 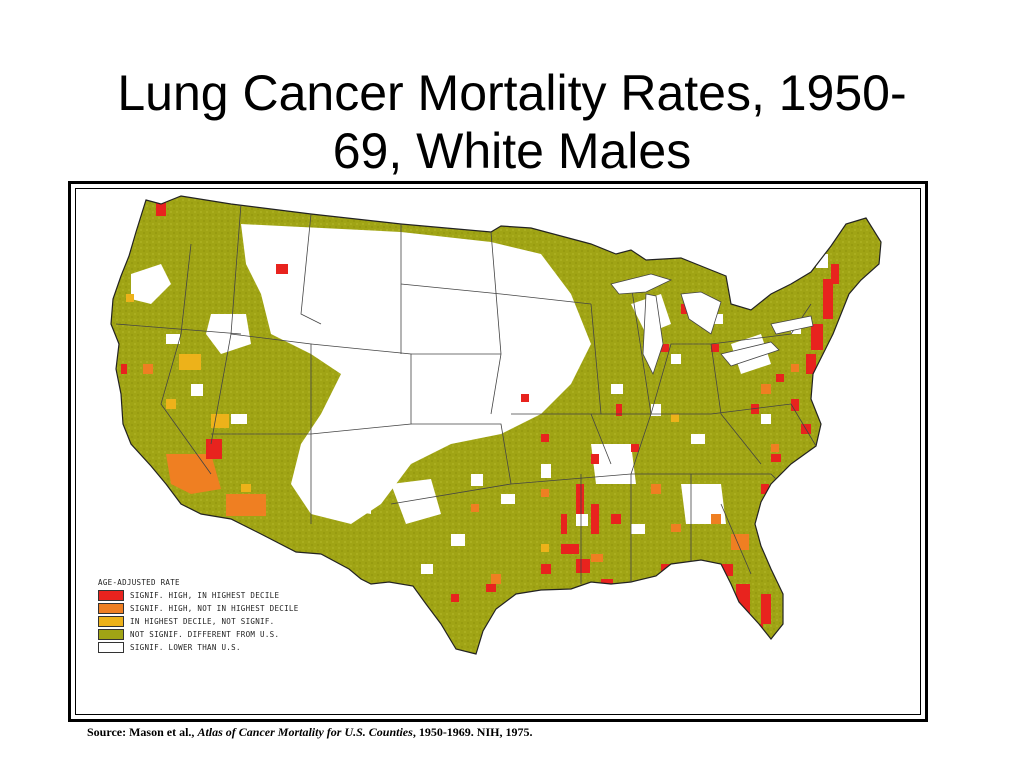 What do you see at coordinates (205, 595) in the screenshot?
I see `legend-label: SIGNIF. HIGH, IN HIGHEST DECILE` at bounding box center [205, 595].